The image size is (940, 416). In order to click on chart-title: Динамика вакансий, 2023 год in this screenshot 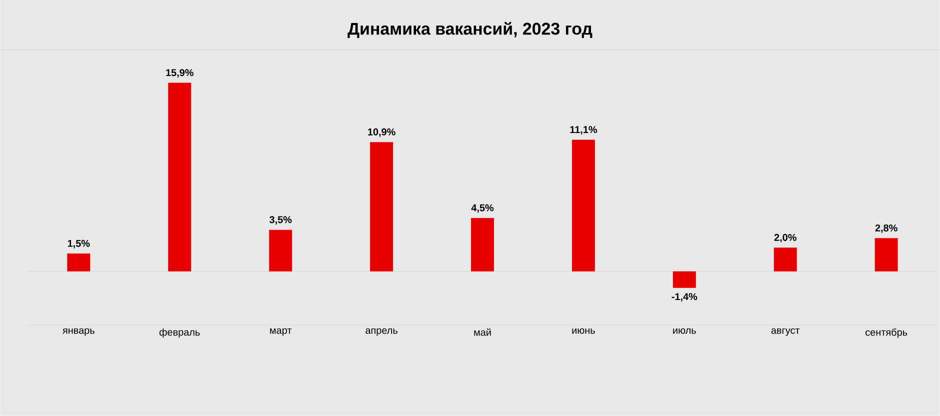, I will do `click(470, 30)`.